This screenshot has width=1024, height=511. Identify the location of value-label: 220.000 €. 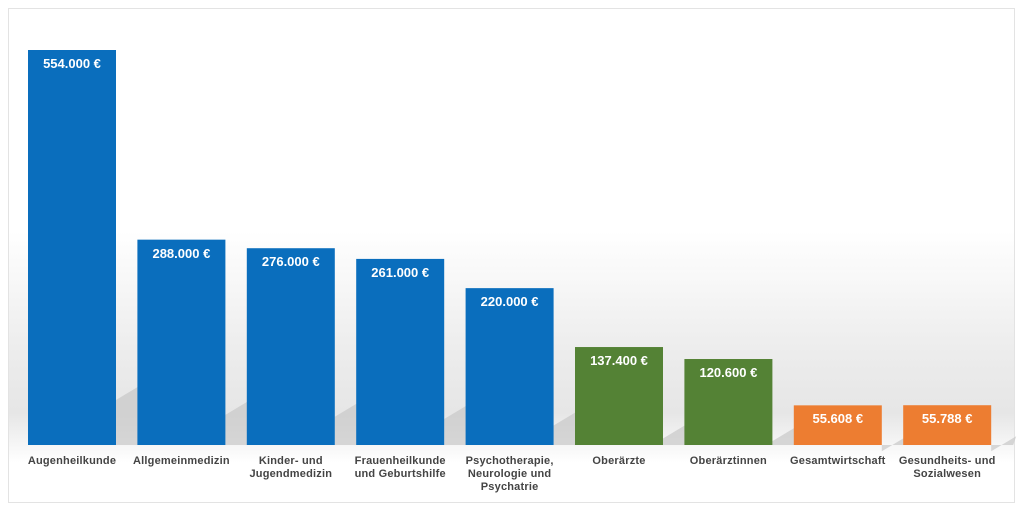
(509, 302).